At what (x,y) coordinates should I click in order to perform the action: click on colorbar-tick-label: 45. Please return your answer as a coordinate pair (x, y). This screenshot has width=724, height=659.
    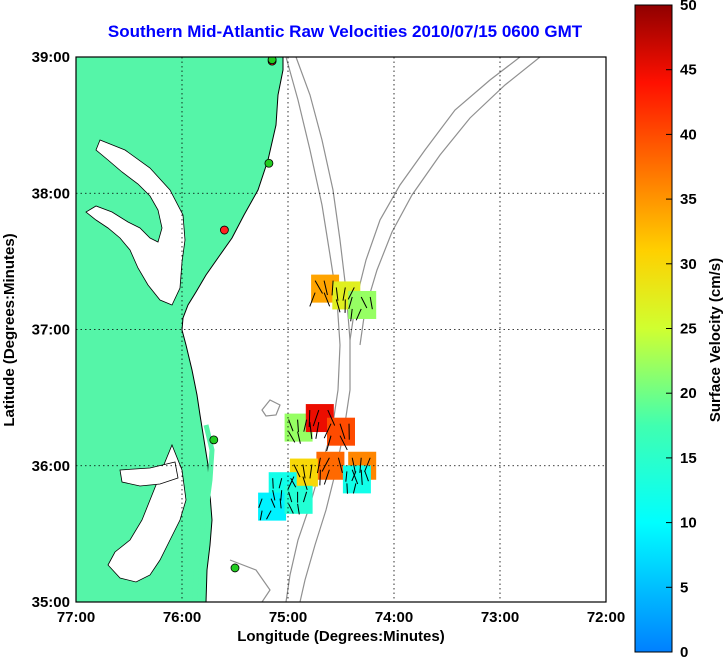
    Looking at the image, I should click on (688, 70).